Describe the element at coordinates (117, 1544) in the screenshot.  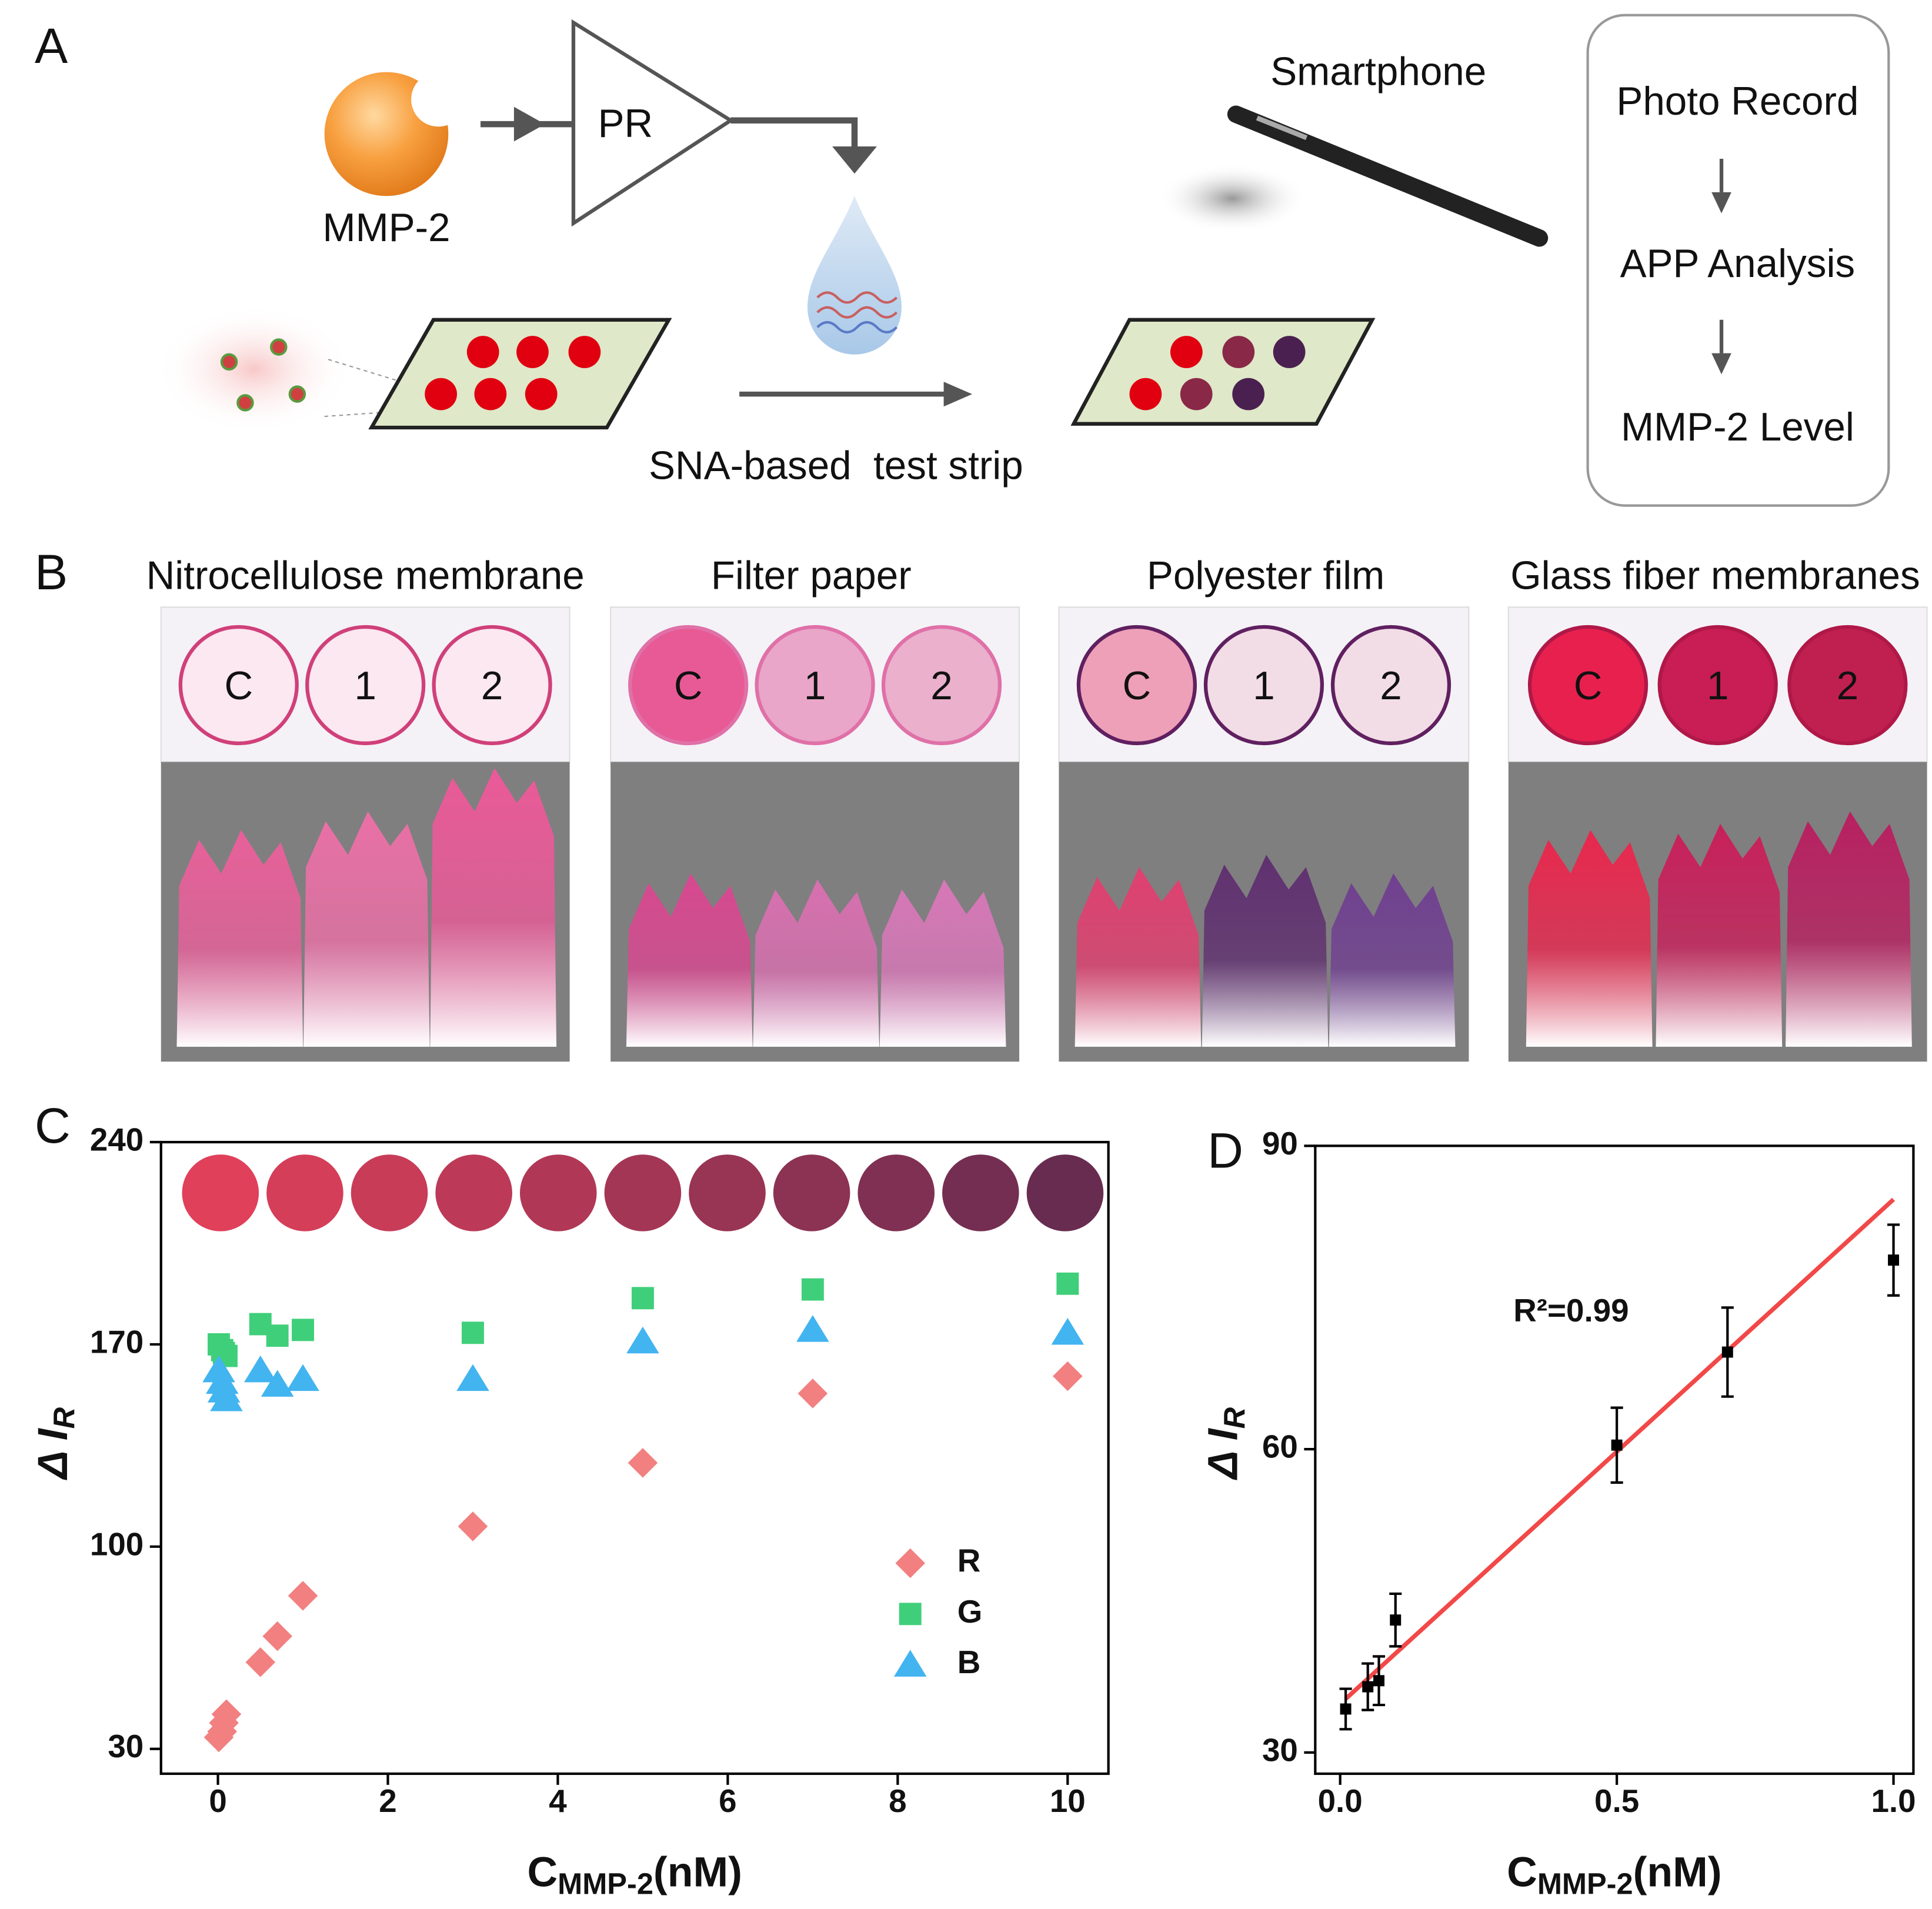
I see `y-tick-label: 100` at that location.